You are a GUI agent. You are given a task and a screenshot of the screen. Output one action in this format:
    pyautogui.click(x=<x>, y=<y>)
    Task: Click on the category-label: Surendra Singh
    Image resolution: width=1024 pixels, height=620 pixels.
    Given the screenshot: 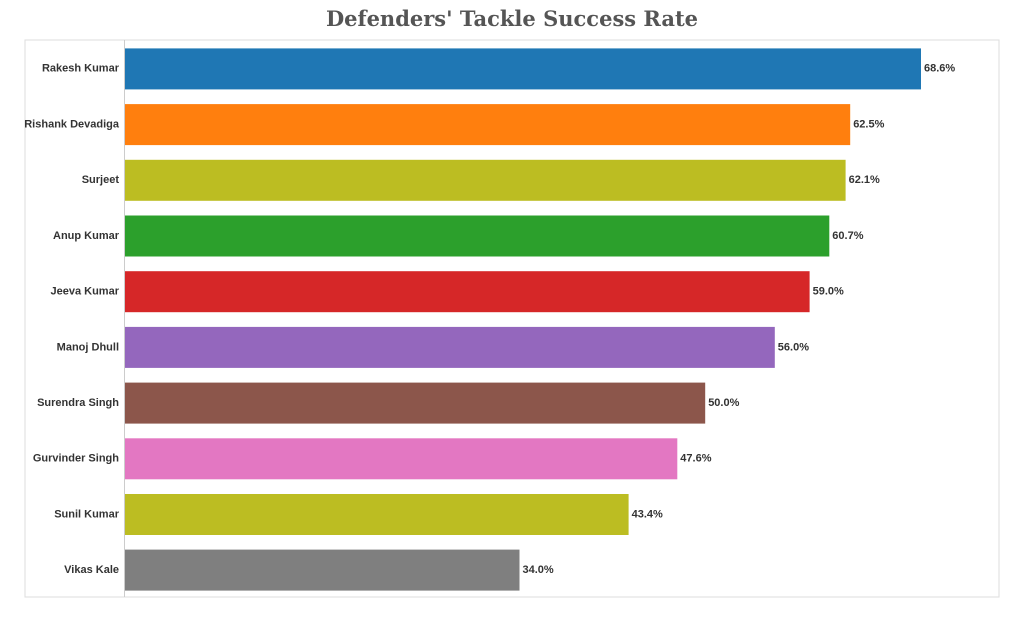 What is the action you would take?
    pyautogui.click(x=78, y=403)
    